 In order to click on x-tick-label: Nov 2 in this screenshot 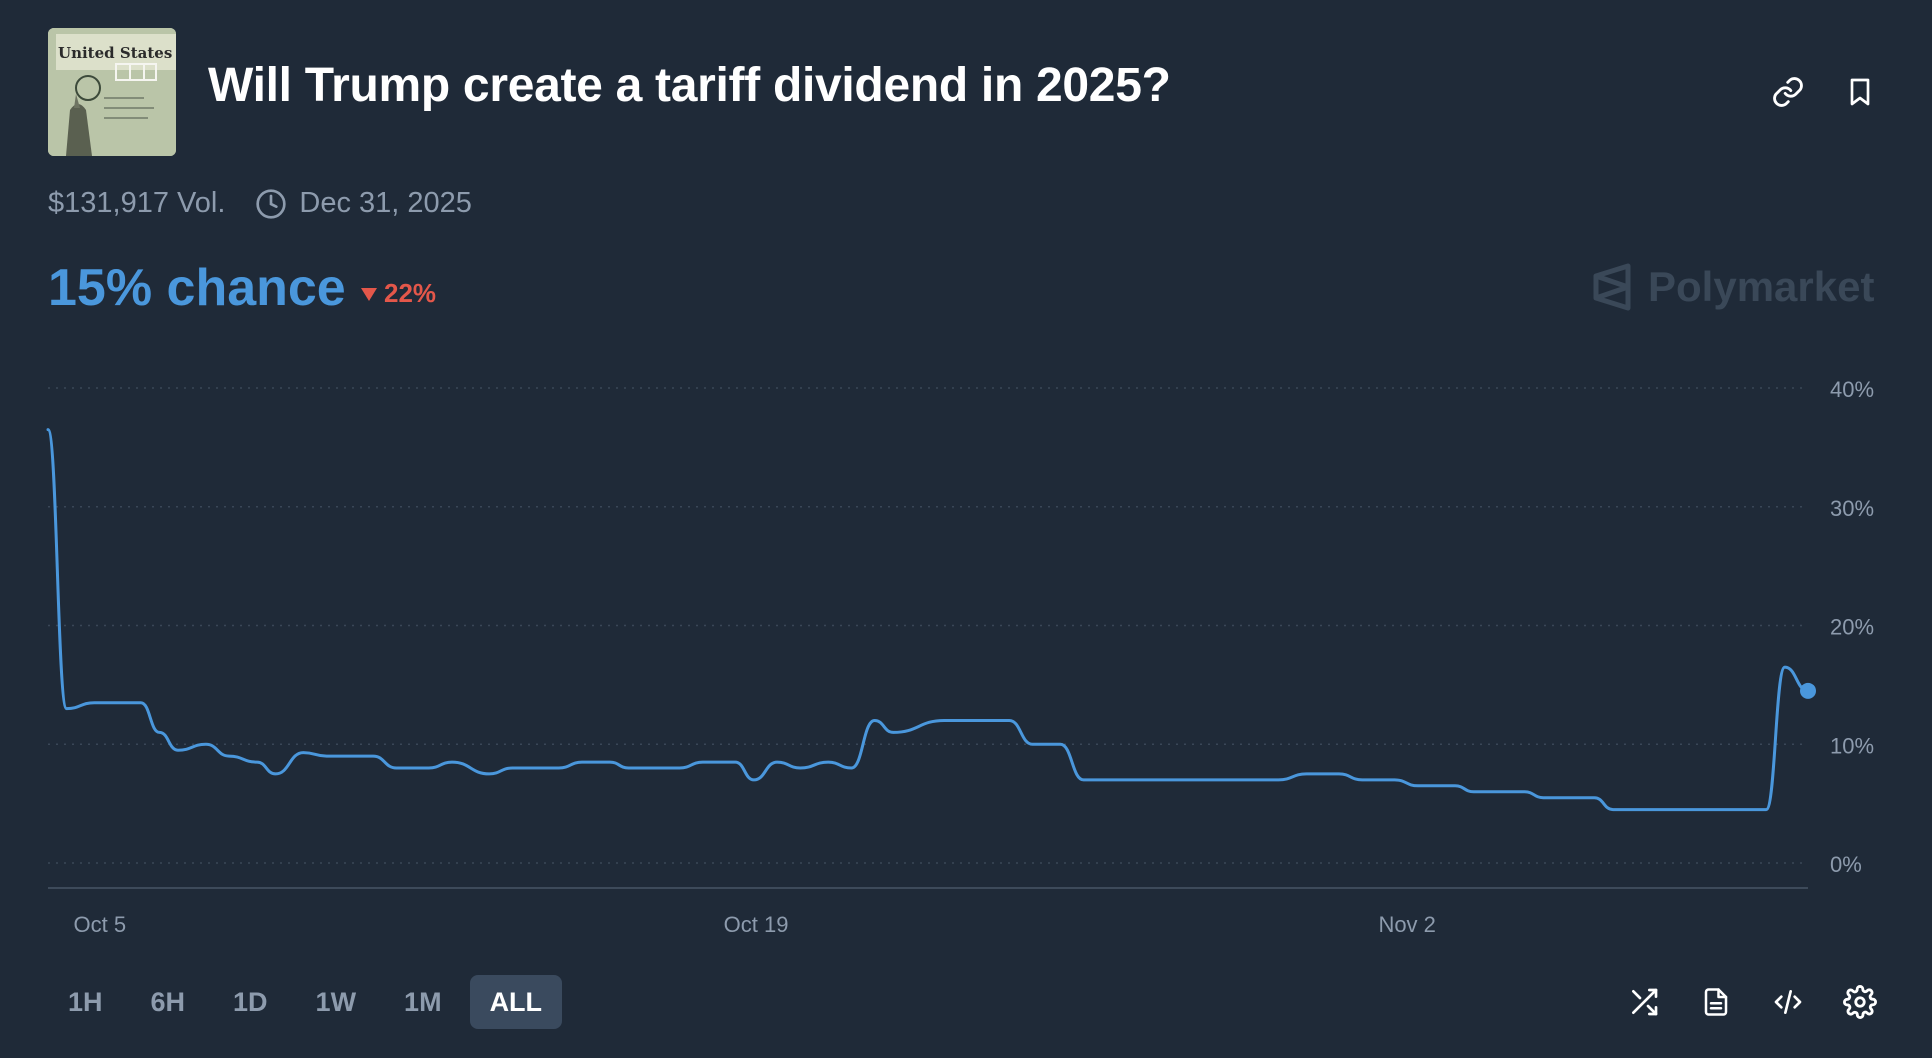, I will do `click(1406, 924)`.